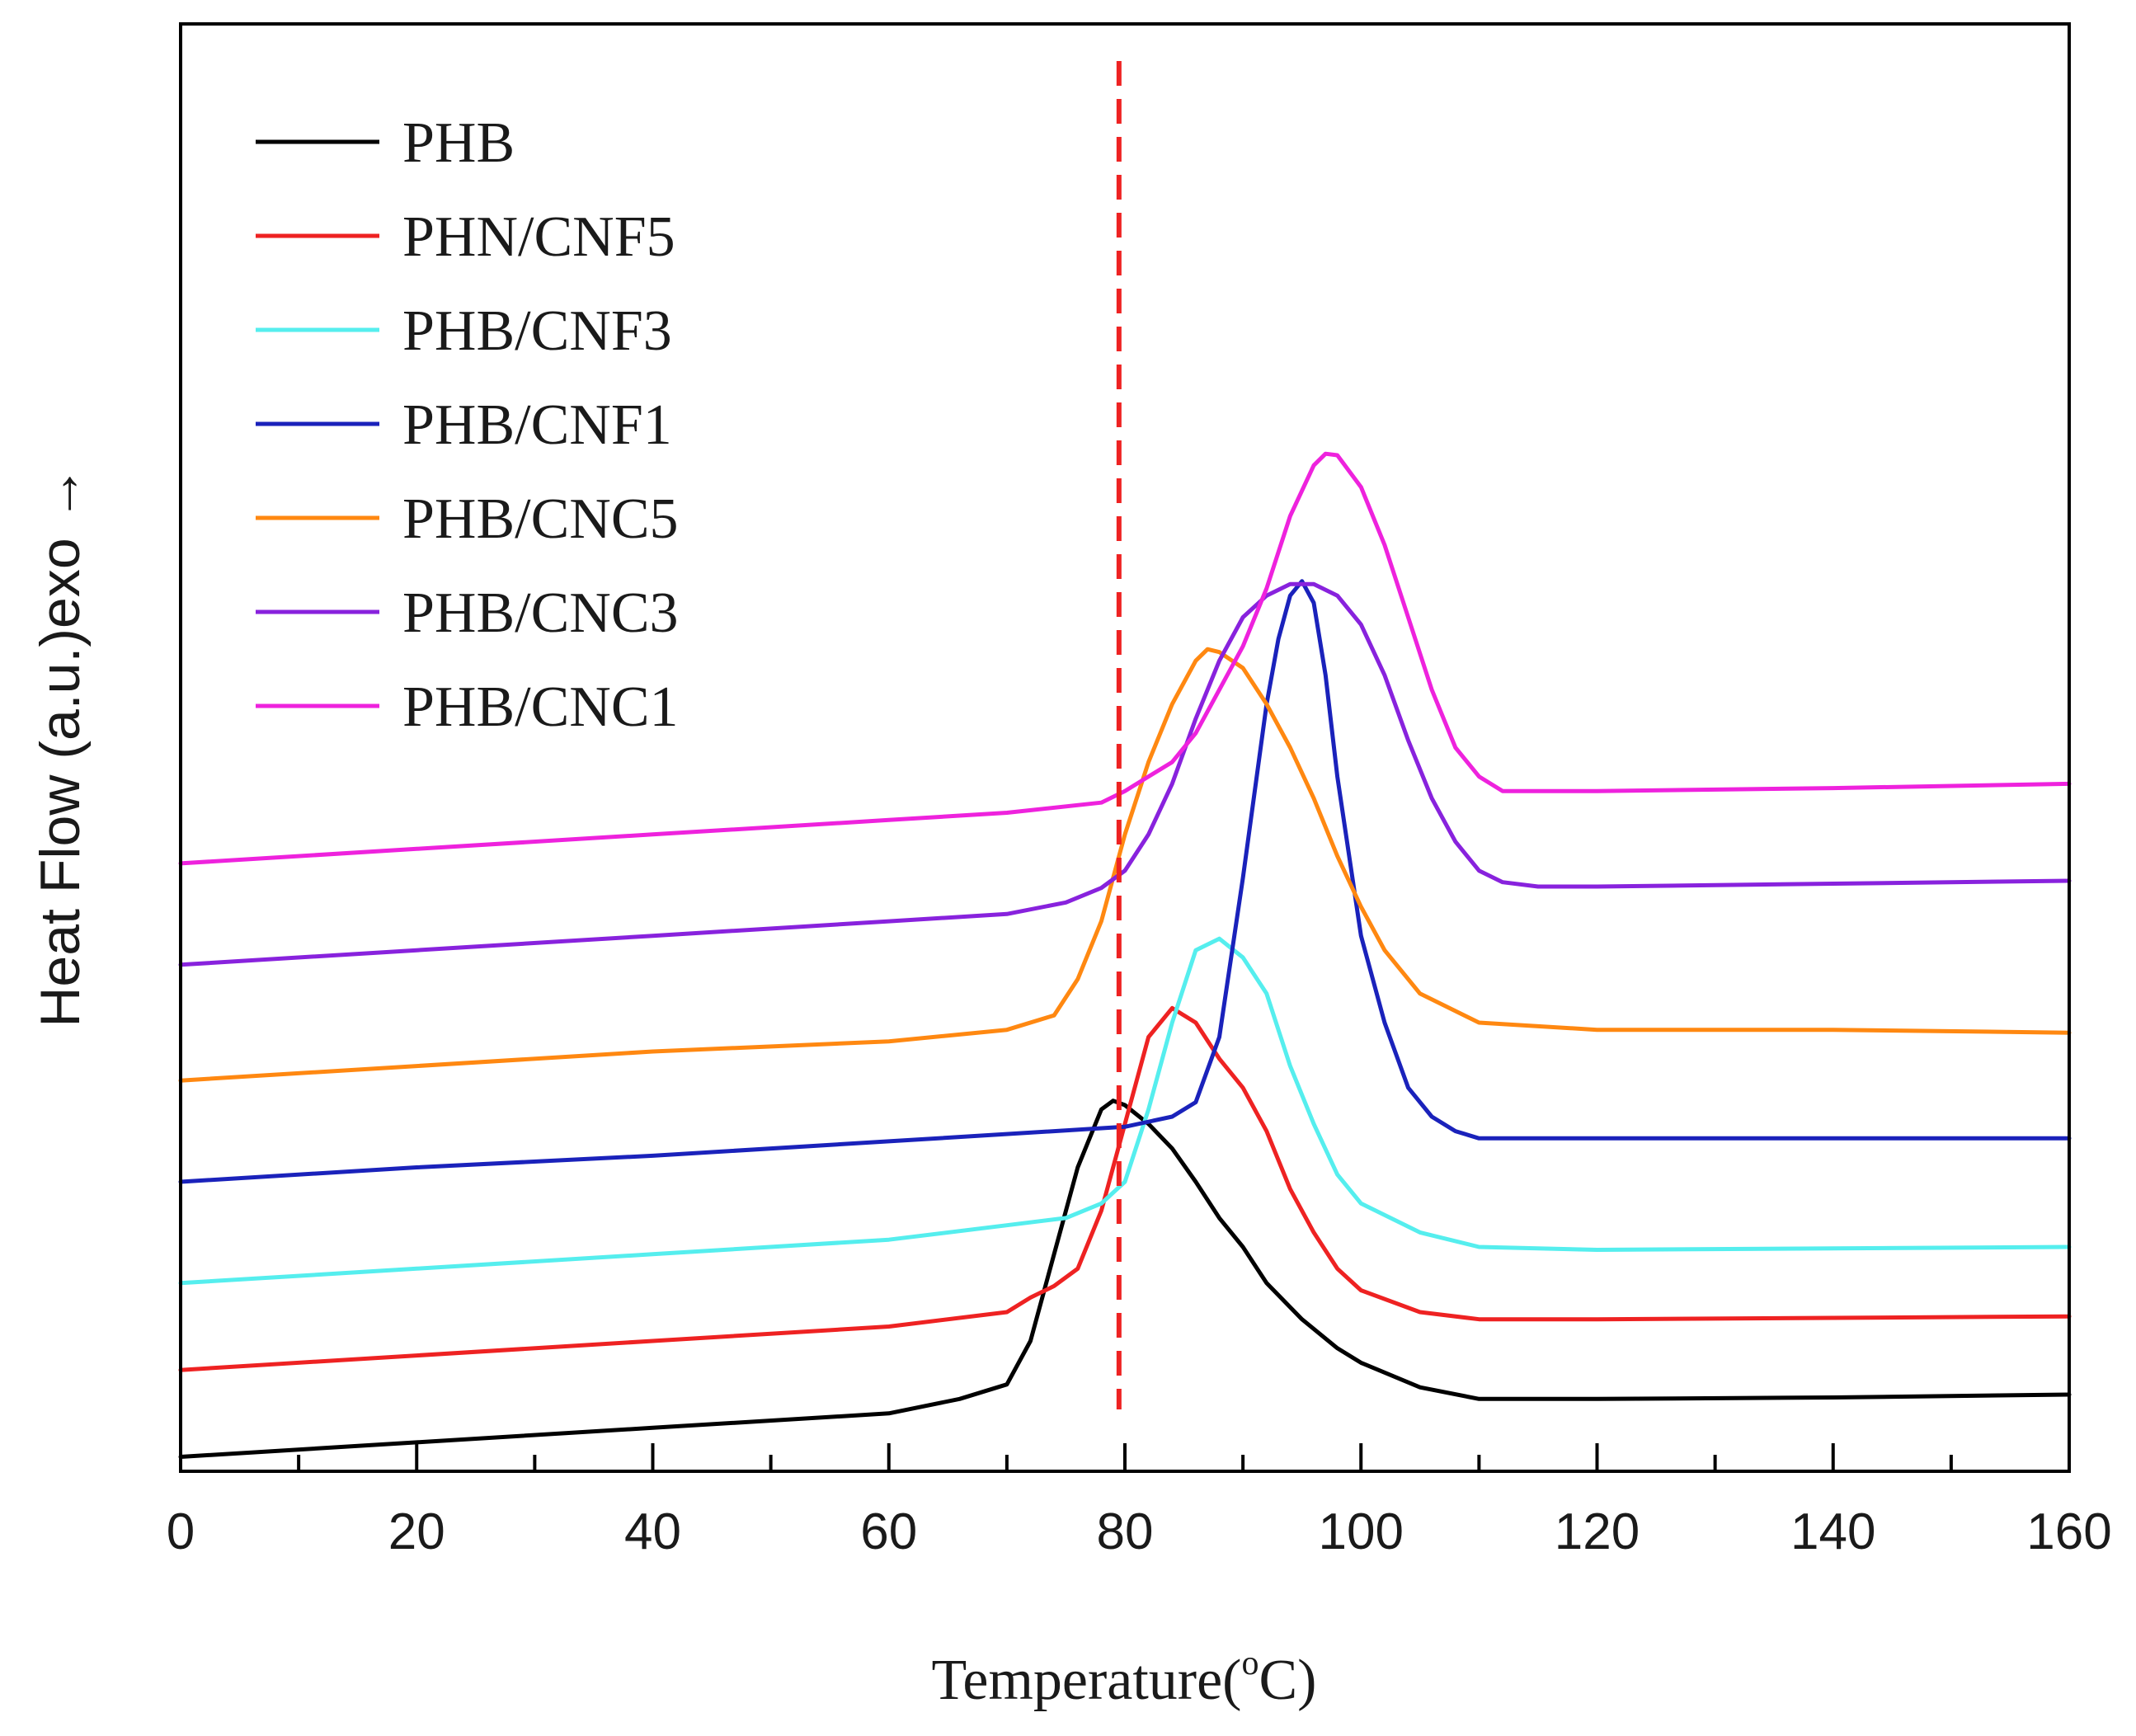 The height and width of the screenshot is (1736, 2136). I want to click on y-axis-label-group: Heat Flow (a.u.)exo →, so click(60, 746).